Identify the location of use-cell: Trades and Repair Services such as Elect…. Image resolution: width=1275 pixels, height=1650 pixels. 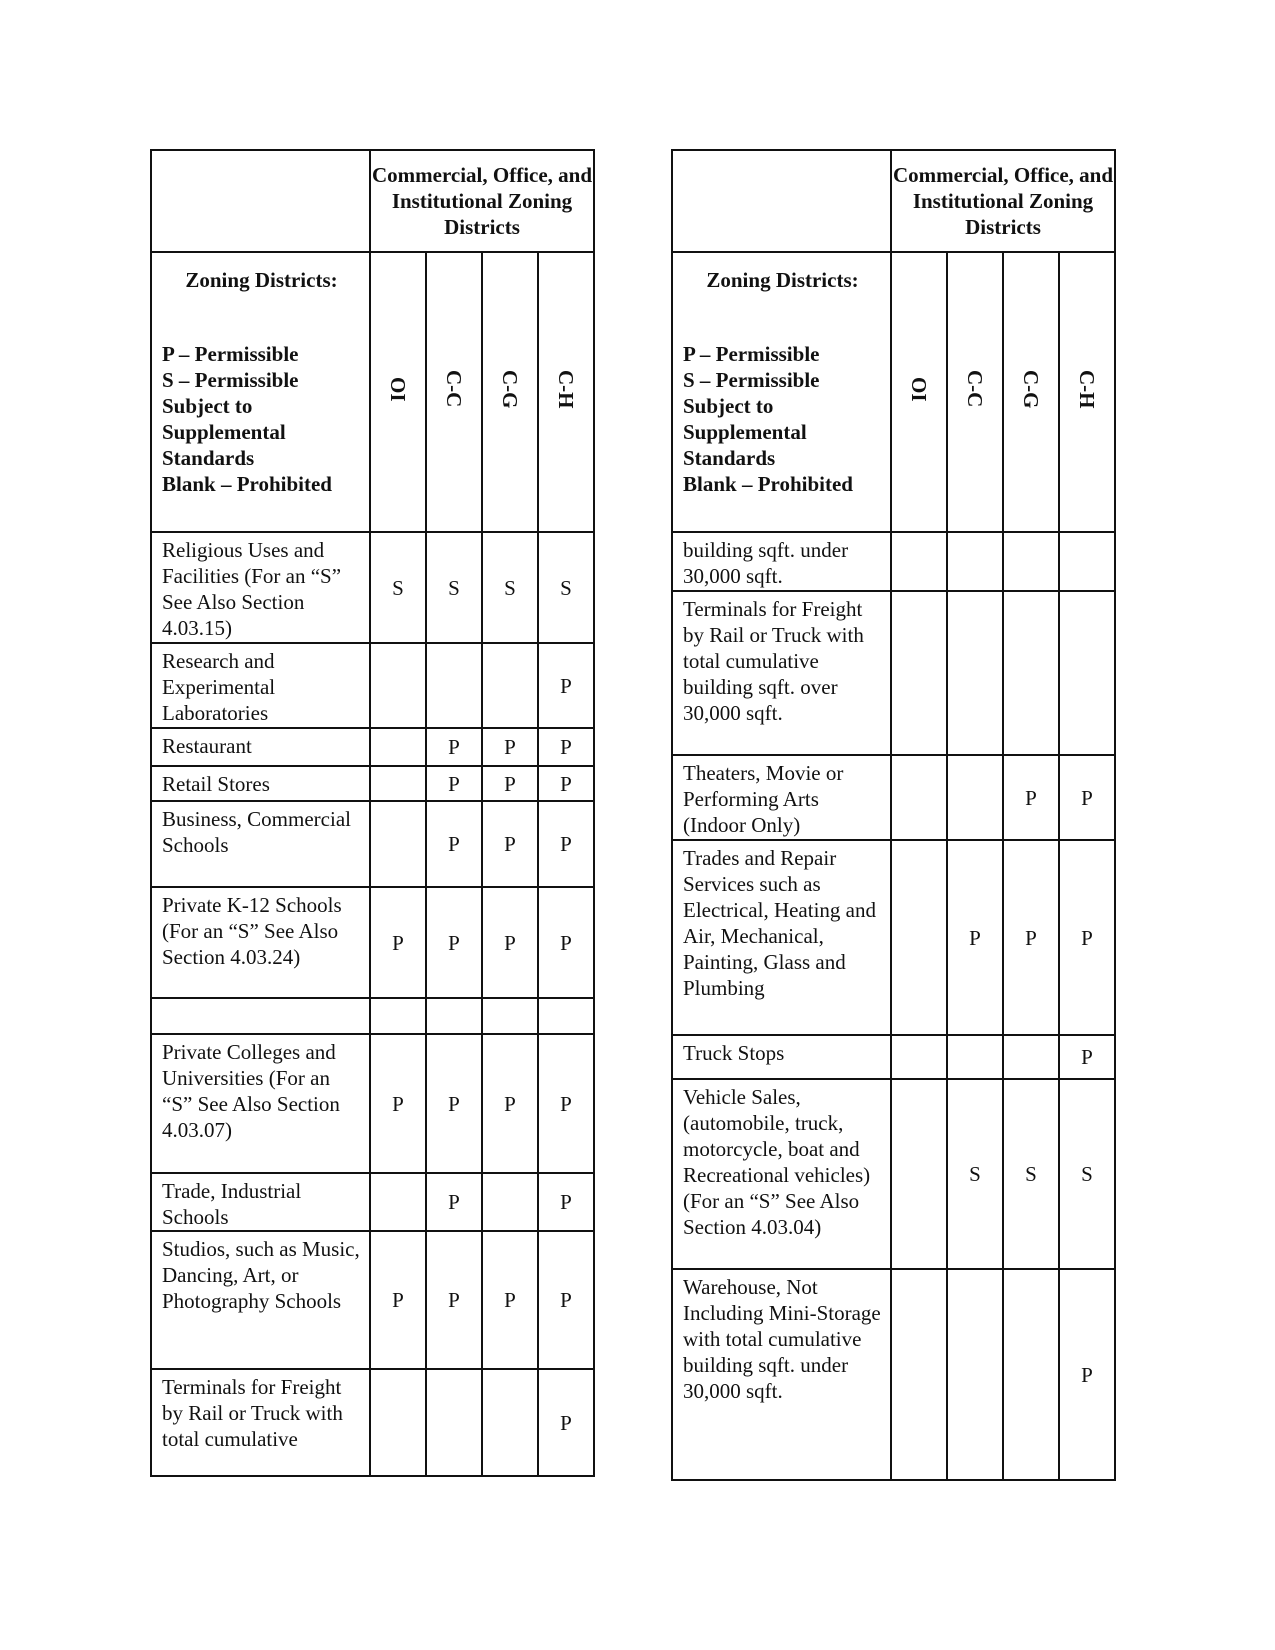
(781, 937).